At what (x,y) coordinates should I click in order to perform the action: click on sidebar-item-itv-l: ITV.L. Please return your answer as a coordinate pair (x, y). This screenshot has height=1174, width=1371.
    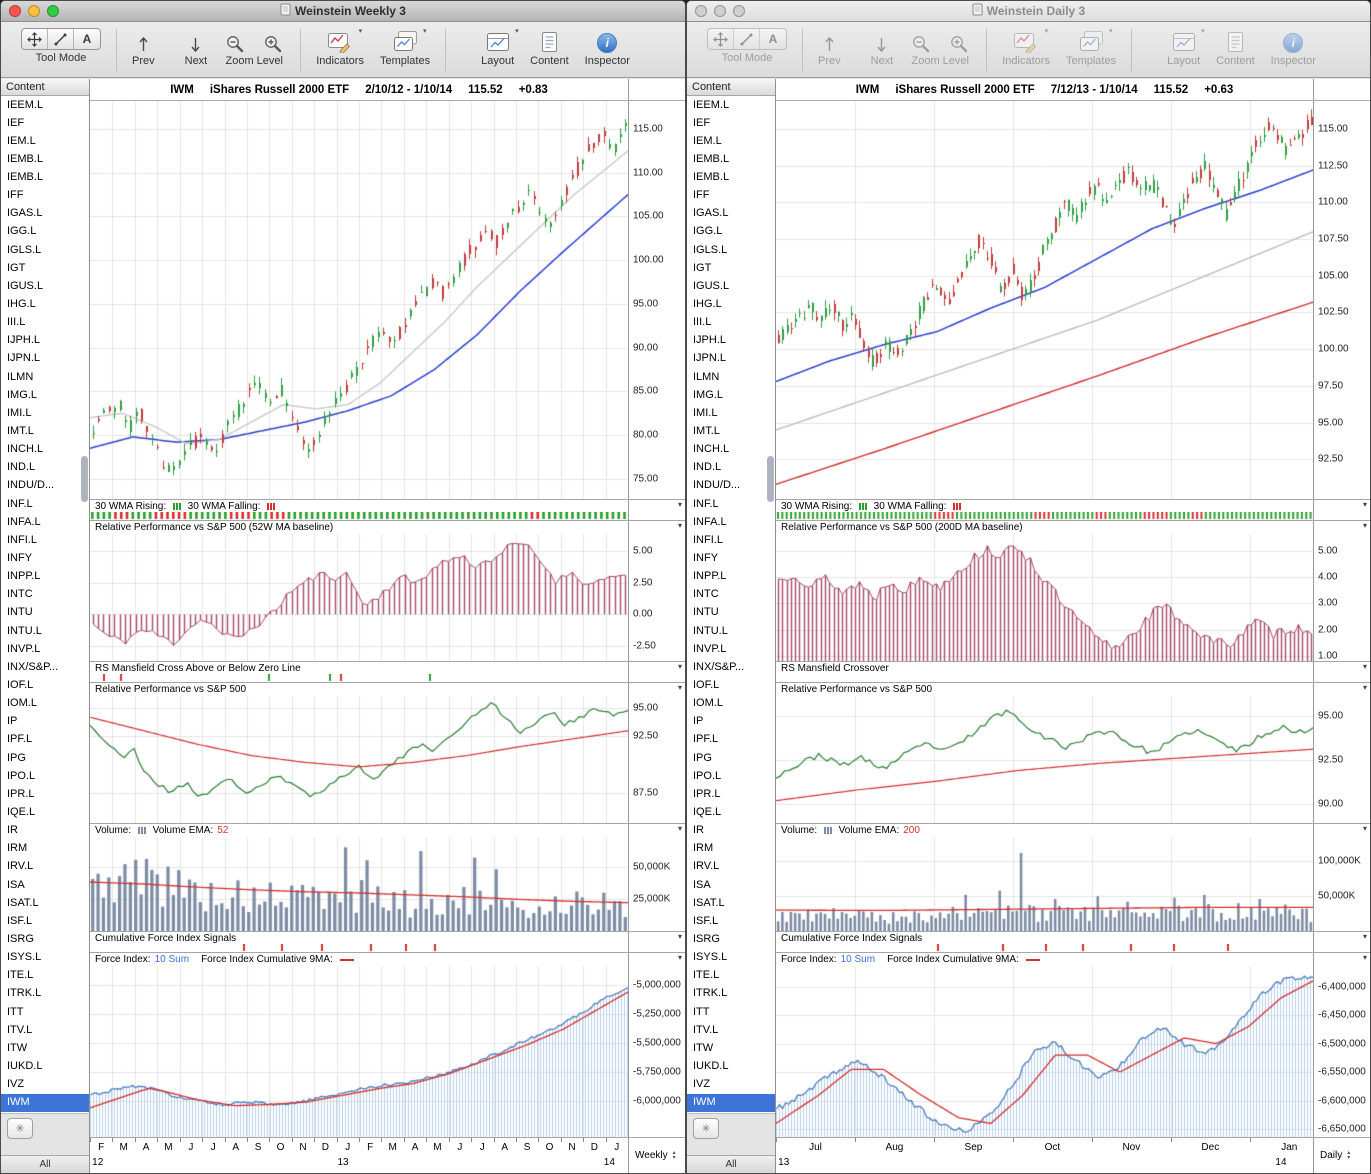
    Looking at the image, I should click on (20, 1029).